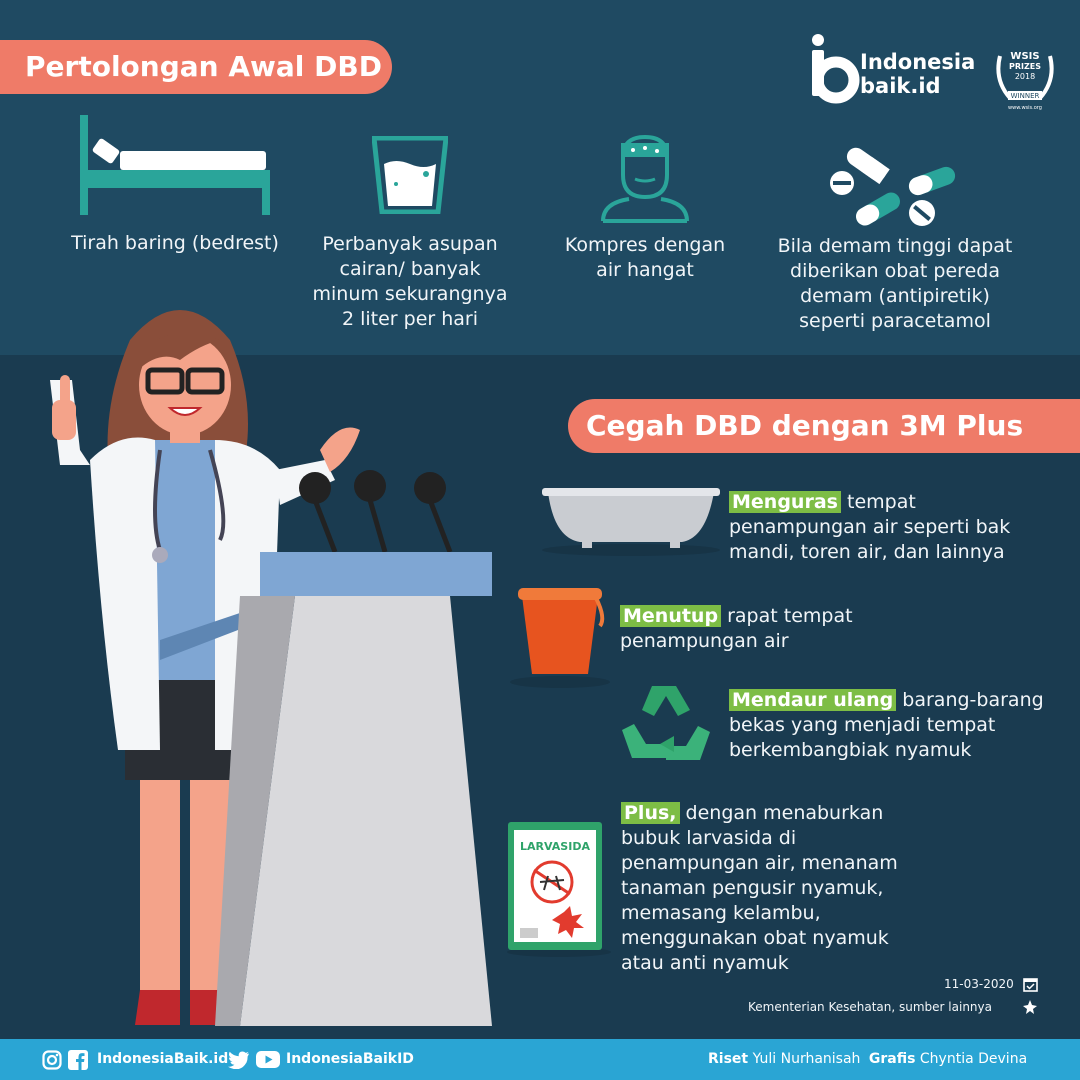  Describe the element at coordinates (1030, 985) in the screenshot. I see `calendar-icon` at that location.